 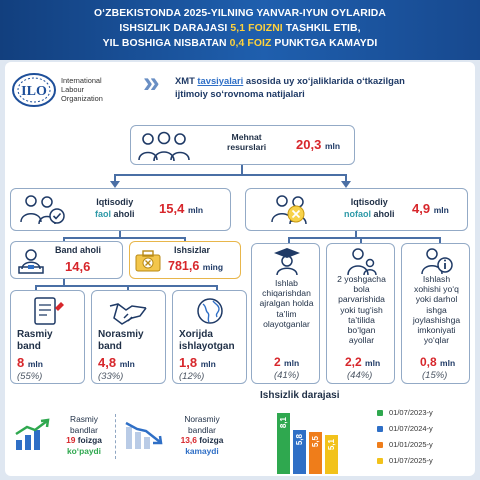 What do you see at coordinates (128, 314) in the screenshot?
I see `handshake-icon` at bounding box center [128, 314].